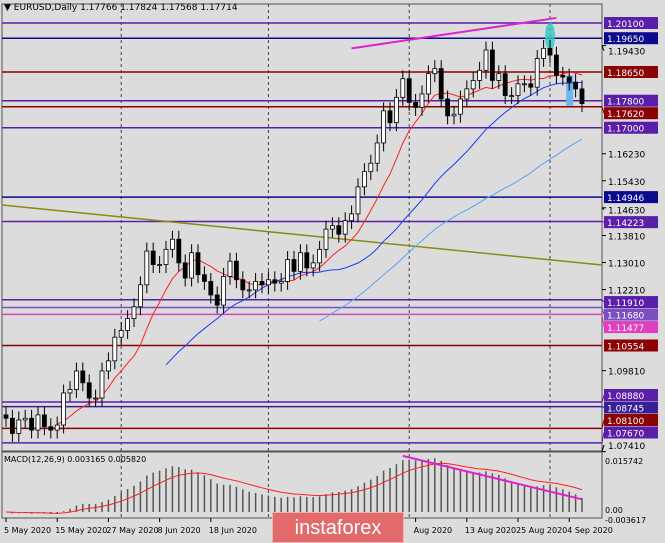 The image size is (665, 543). What do you see at coordinates (626, 156) in the screenshot?
I see `y-tick-label: 1.16230` at bounding box center [626, 156].